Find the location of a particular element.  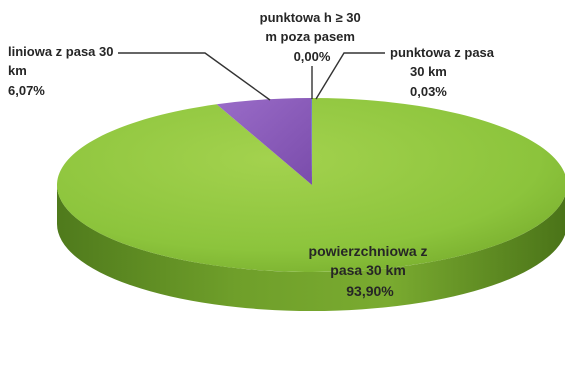

leader-lines is located at coordinates (251, 76).